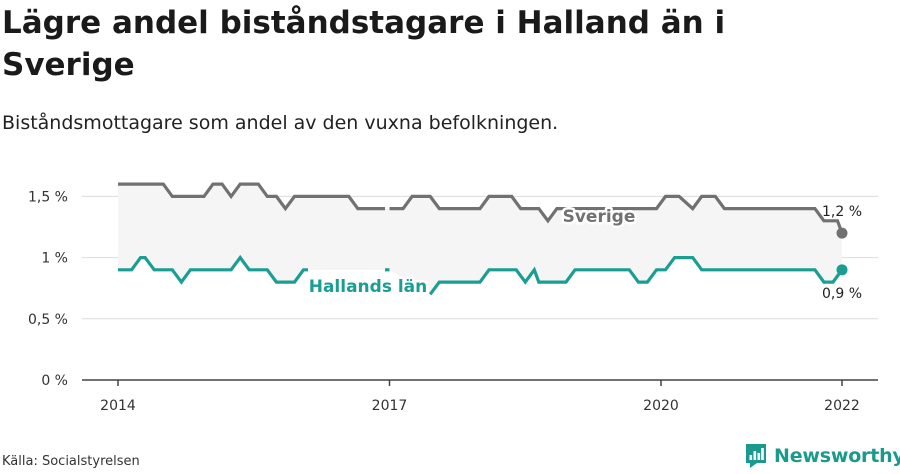 Image resolution: width=900 pixels, height=474 pixels. What do you see at coordinates (661, 406) in the screenshot?
I see `x-tick-label: 2020` at bounding box center [661, 406].